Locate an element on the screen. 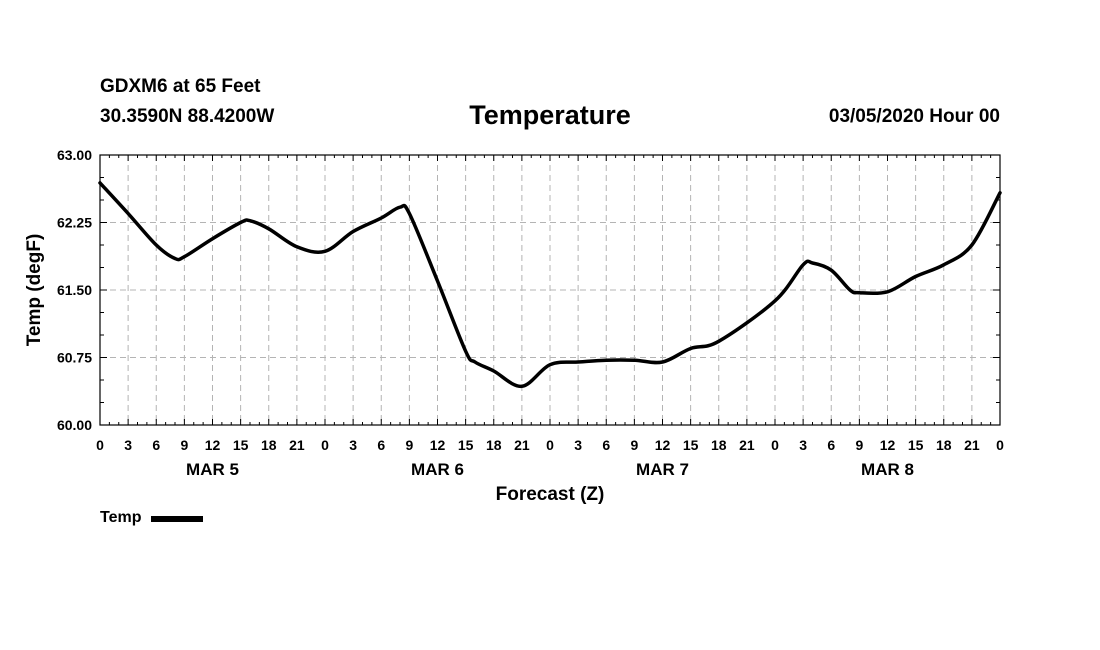 This screenshot has height=650, width=1100. forecast-date-label: 03/05/2020 Hour 00 is located at coordinates (914, 116).